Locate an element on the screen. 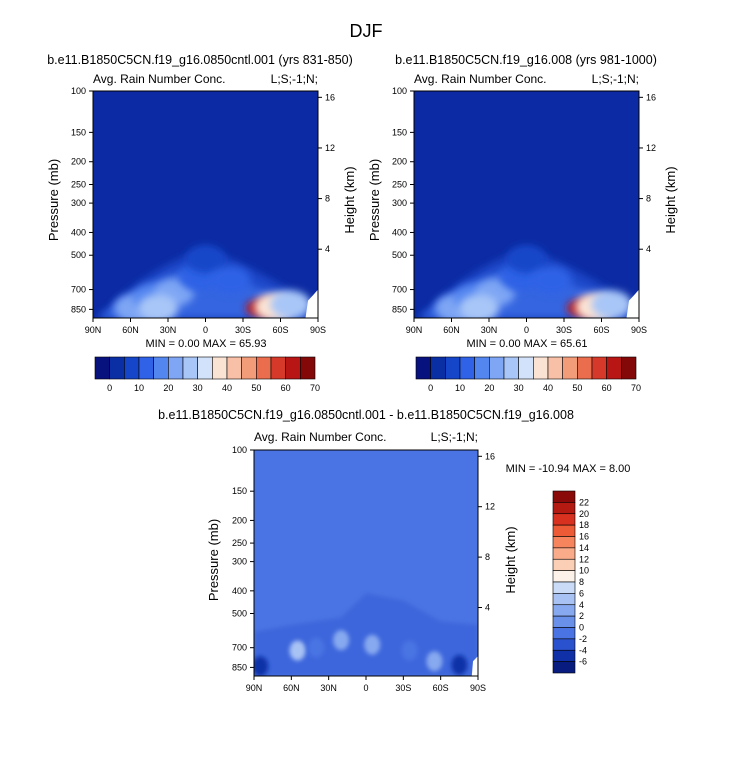 The image size is (733, 770). y-tick-label: 850 is located at coordinates (78, 309).